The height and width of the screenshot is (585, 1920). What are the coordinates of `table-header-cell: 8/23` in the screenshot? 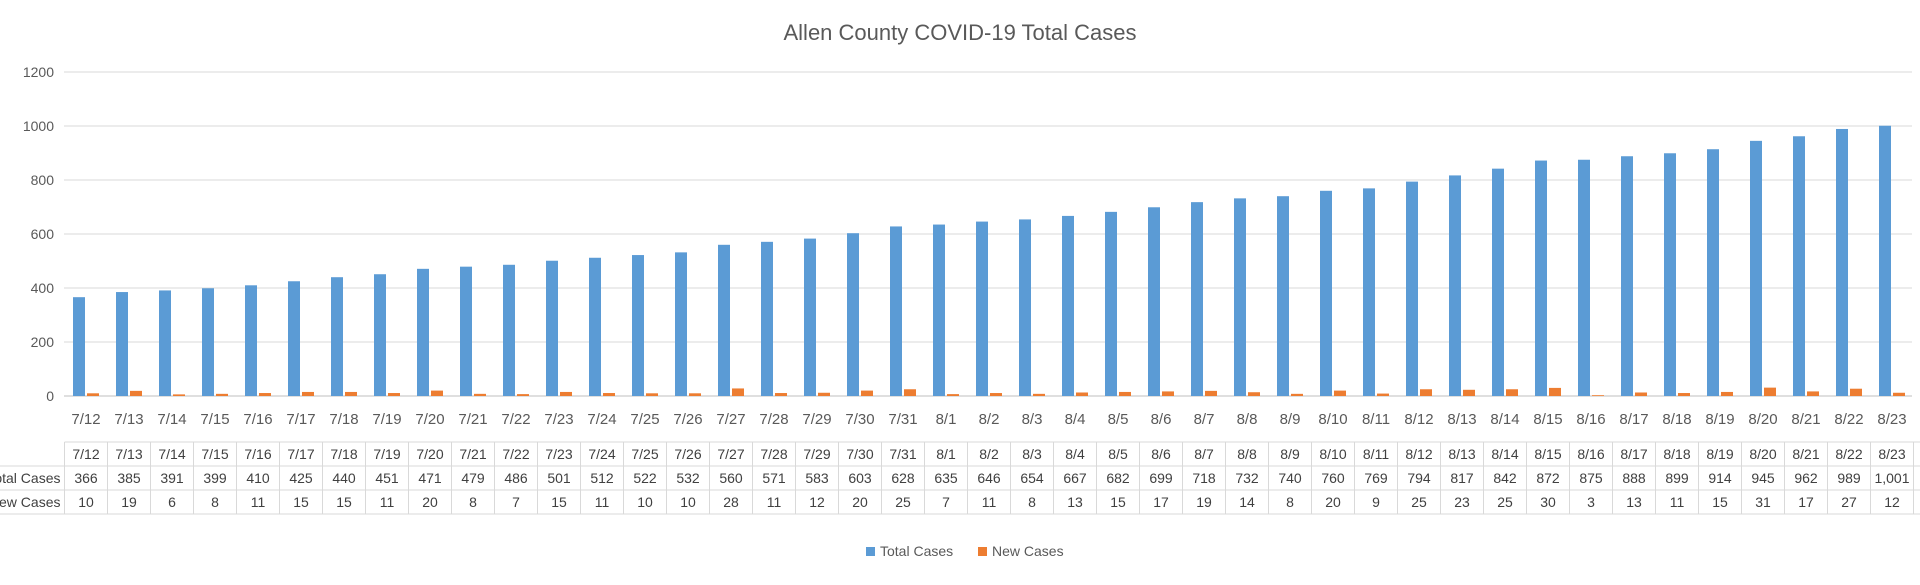 It's located at (1891, 454).